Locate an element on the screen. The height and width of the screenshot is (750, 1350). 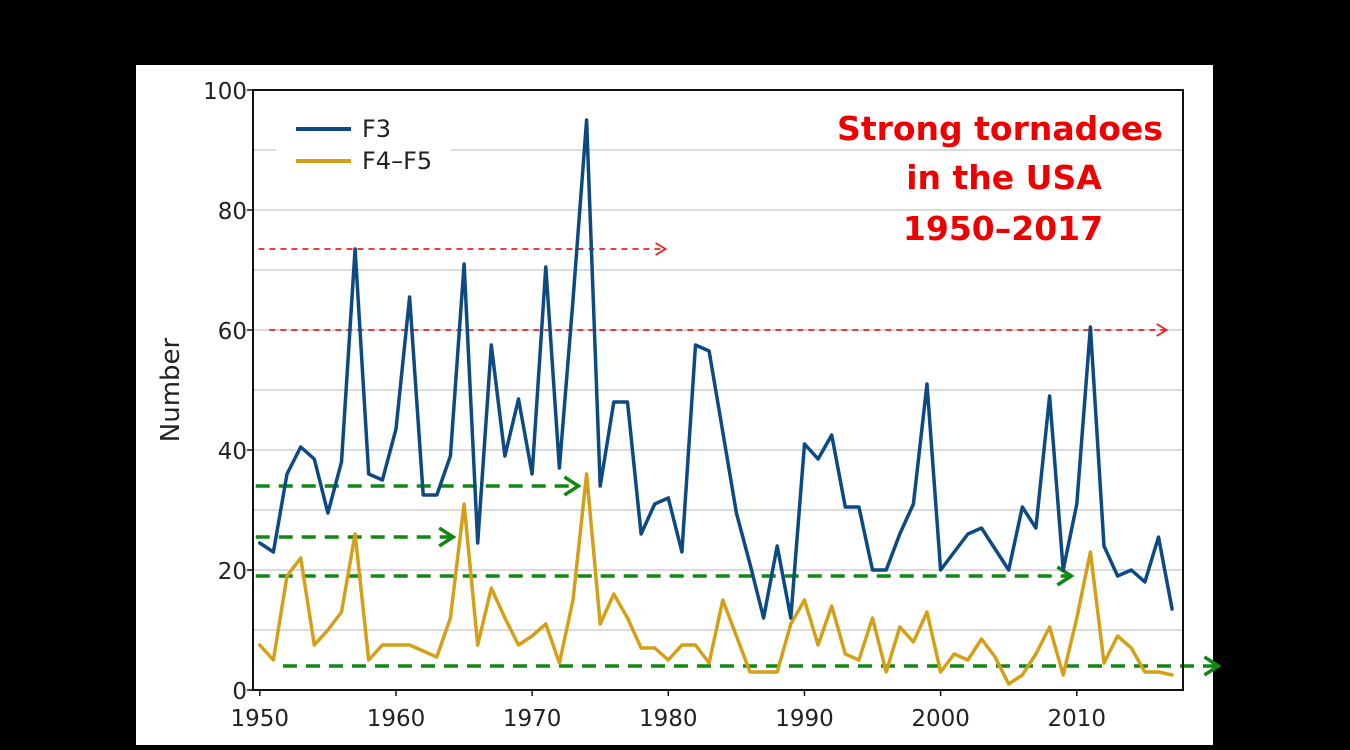
y-tick-label: 100 is located at coordinates (225, 92).